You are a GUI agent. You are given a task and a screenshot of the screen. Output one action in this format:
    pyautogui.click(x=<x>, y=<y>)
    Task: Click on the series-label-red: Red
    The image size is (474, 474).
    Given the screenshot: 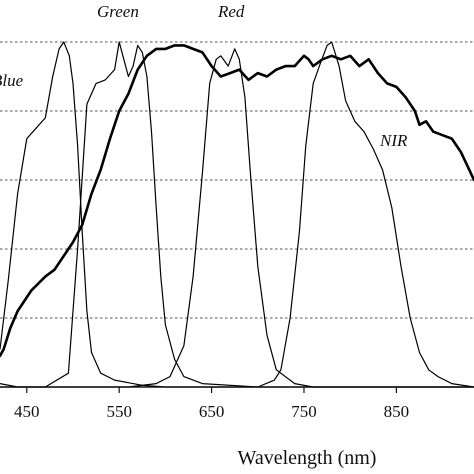 What is the action you would take?
    pyautogui.click(x=231, y=11)
    